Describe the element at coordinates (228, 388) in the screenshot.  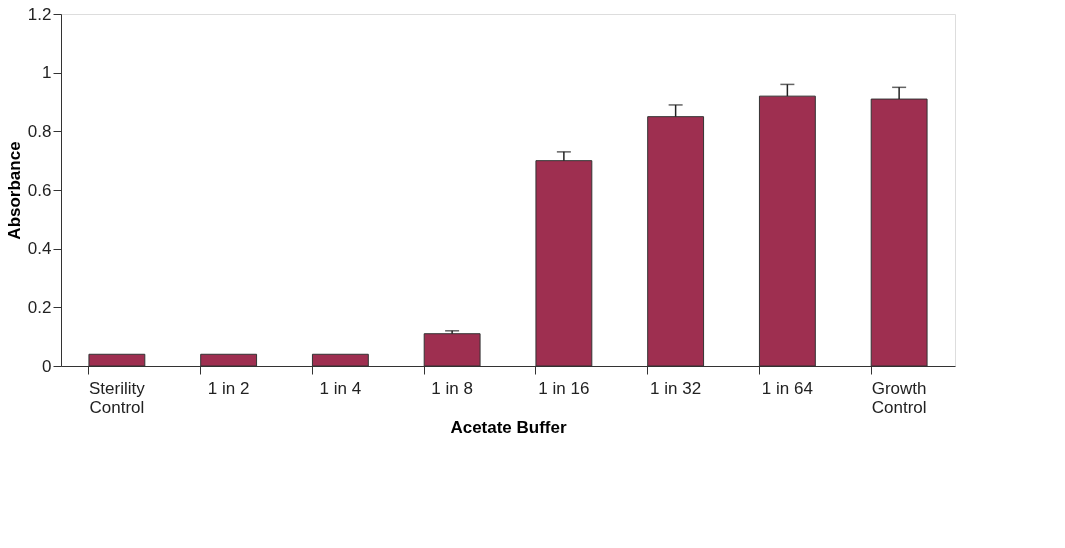
I see `x-tick-label: 1 in 2` at that location.